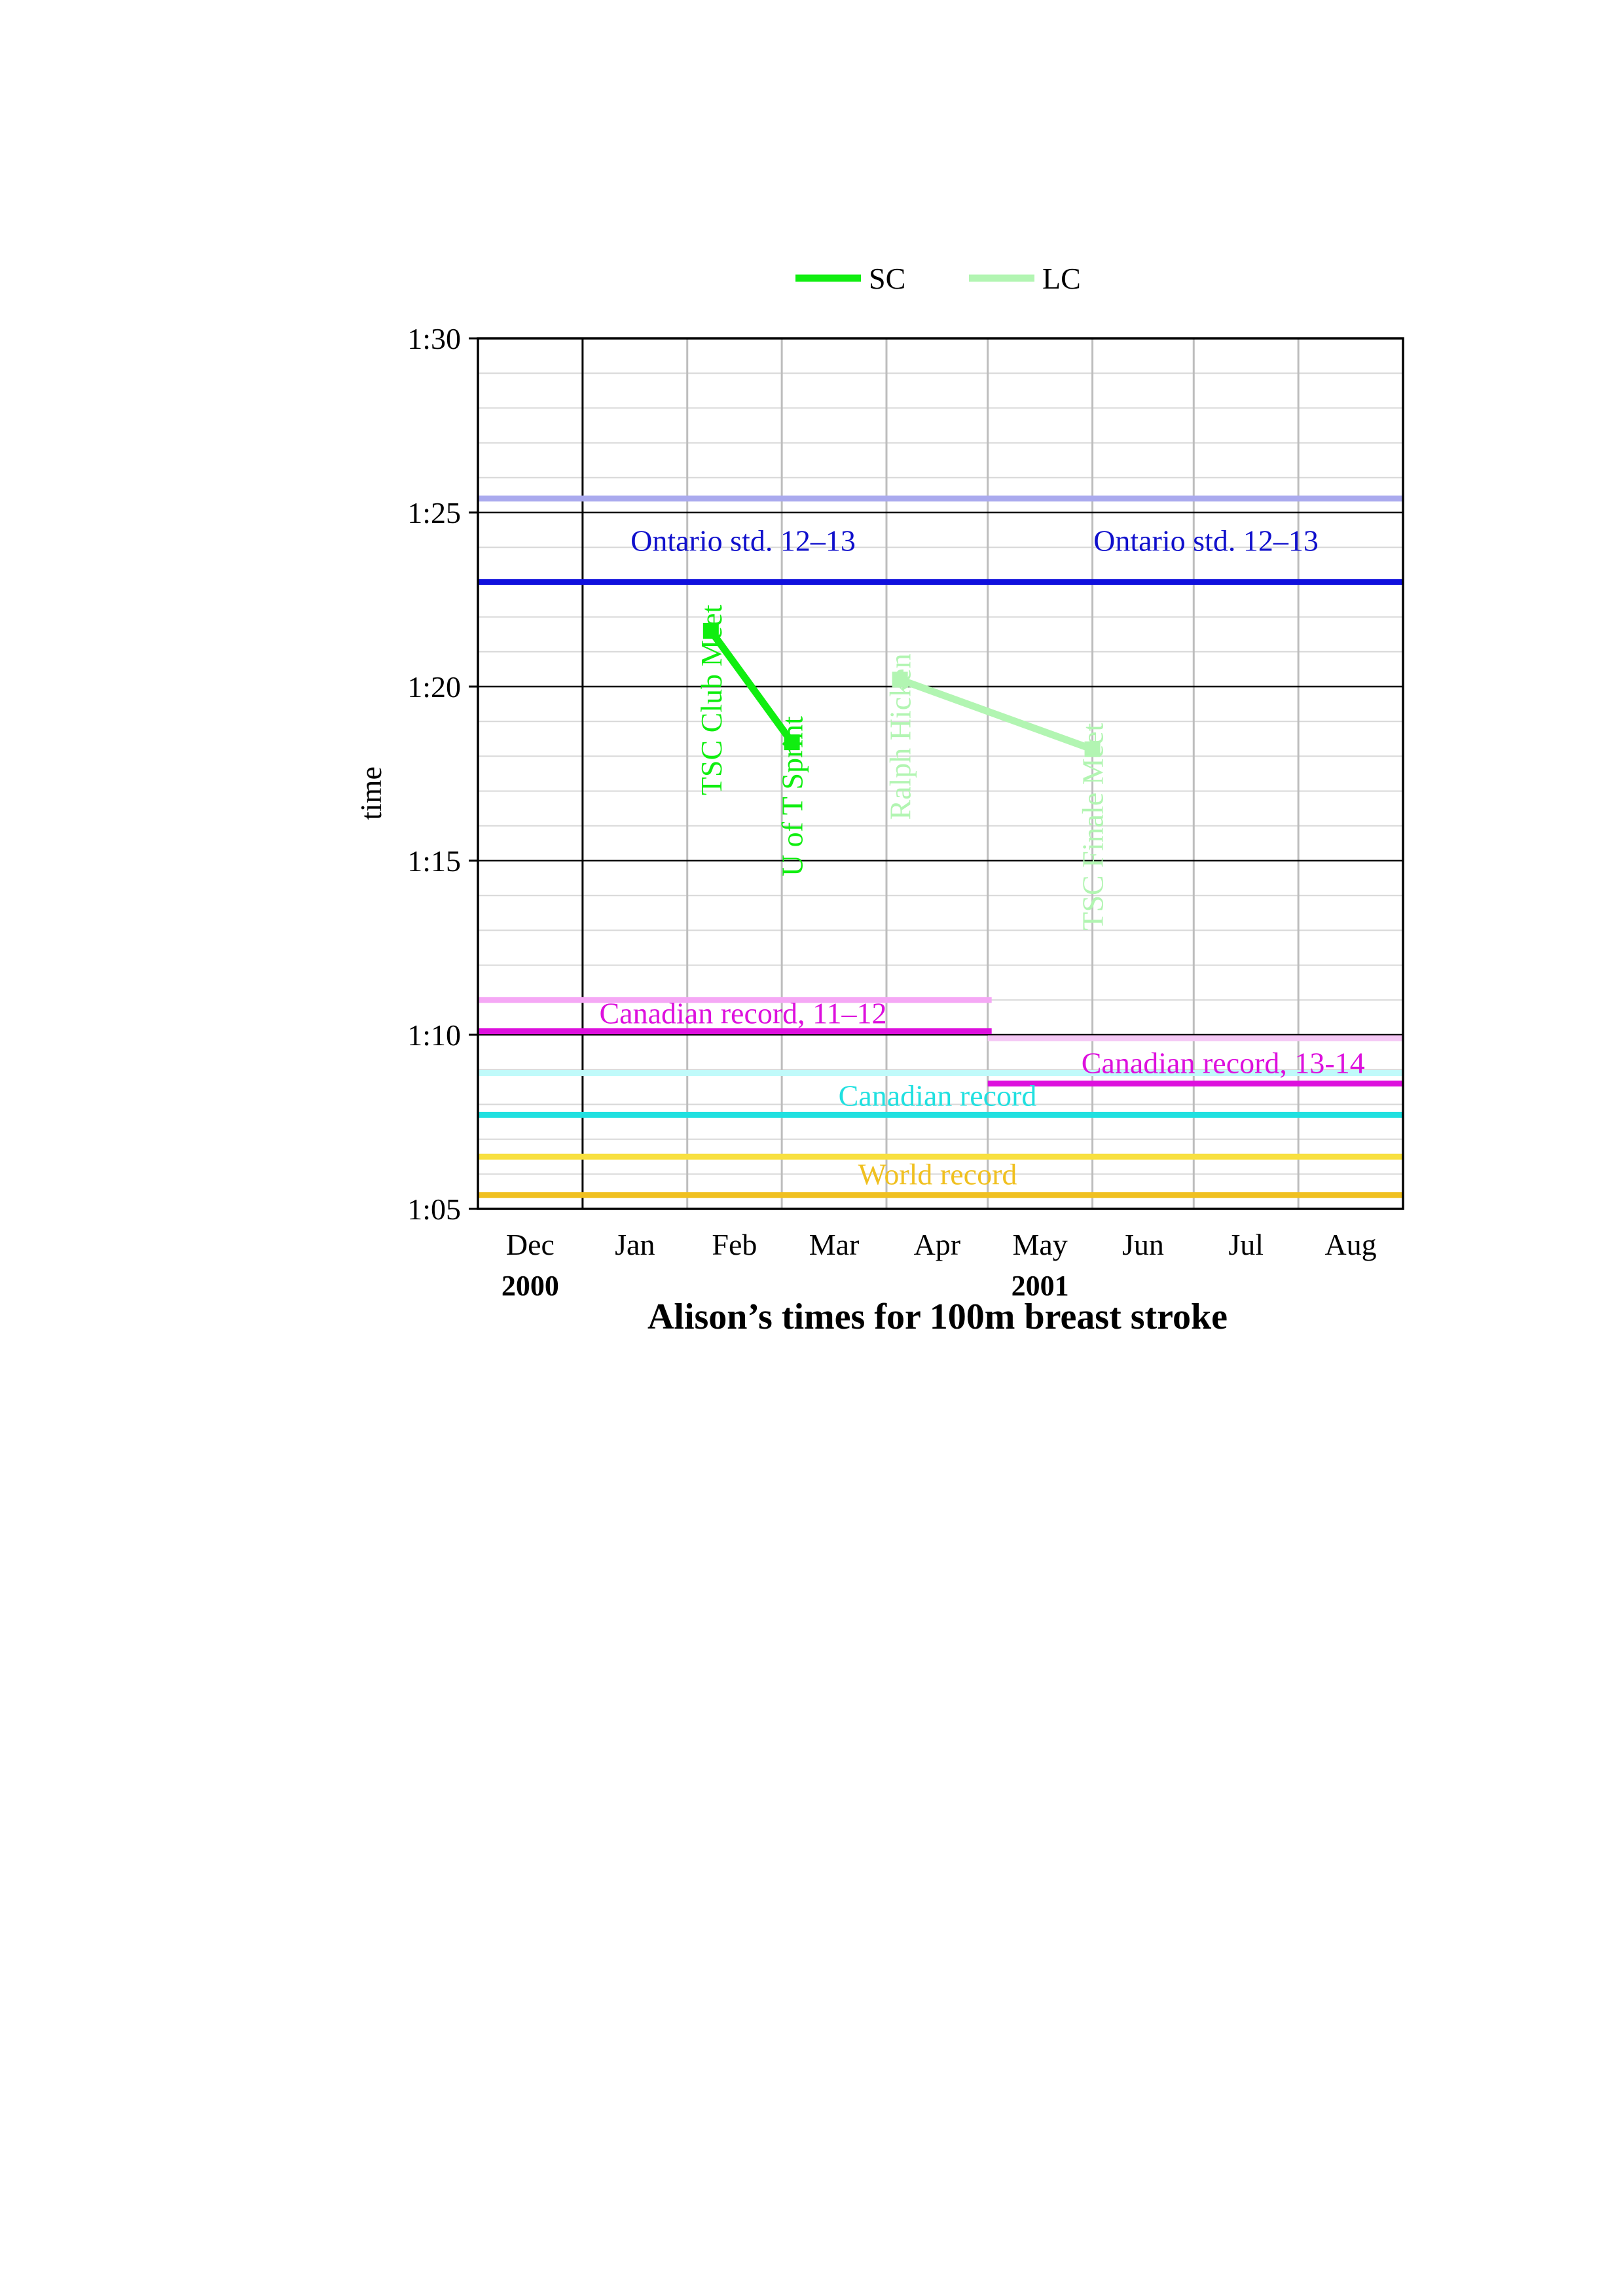 This screenshot has height=2296, width=1623. What do you see at coordinates (711, 700) in the screenshot?
I see `data-point-label: TSC Club Meet` at bounding box center [711, 700].